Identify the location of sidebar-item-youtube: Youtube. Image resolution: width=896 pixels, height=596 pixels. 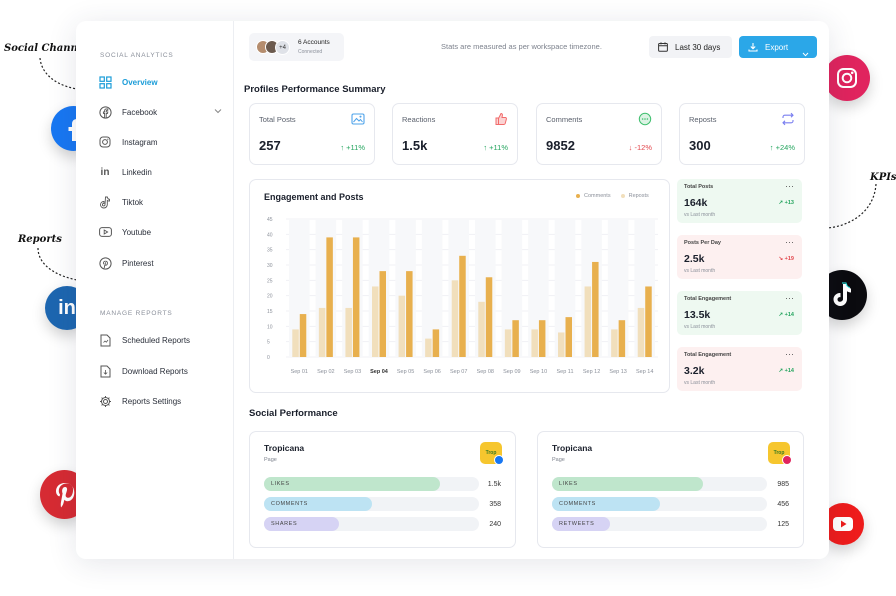
(162, 232).